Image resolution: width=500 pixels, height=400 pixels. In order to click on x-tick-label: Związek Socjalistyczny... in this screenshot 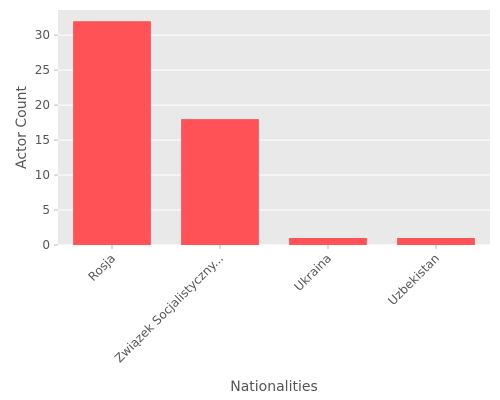, I will do `click(169, 308)`.